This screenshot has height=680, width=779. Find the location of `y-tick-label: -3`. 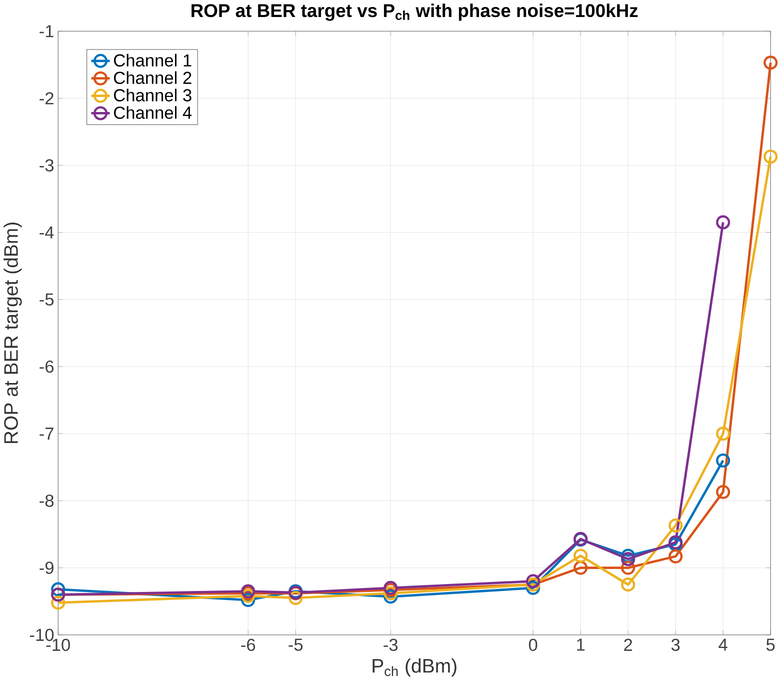

y-tick-label: -3 is located at coordinates (47, 165).